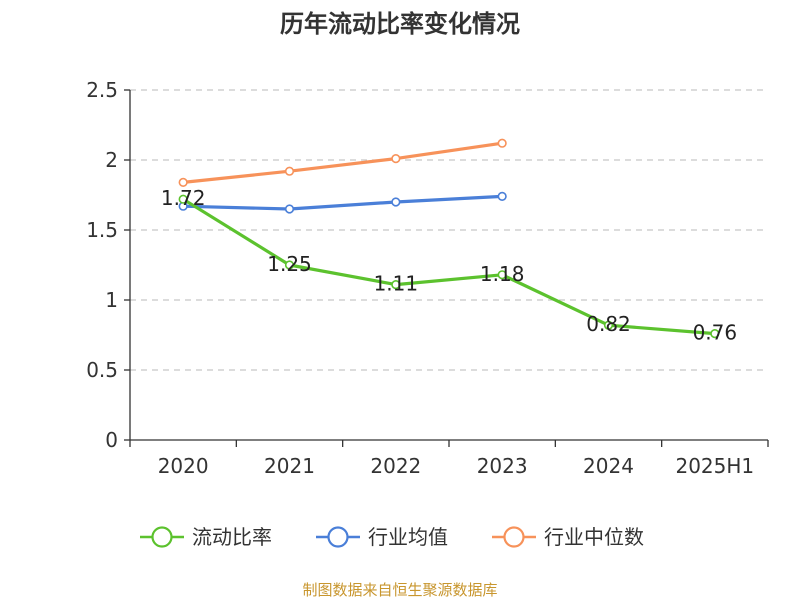 This screenshot has width=800, height=600. Describe the element at coordinates (502, 466) in the screenshot. I see `x-tick-label: 2023` at that location.